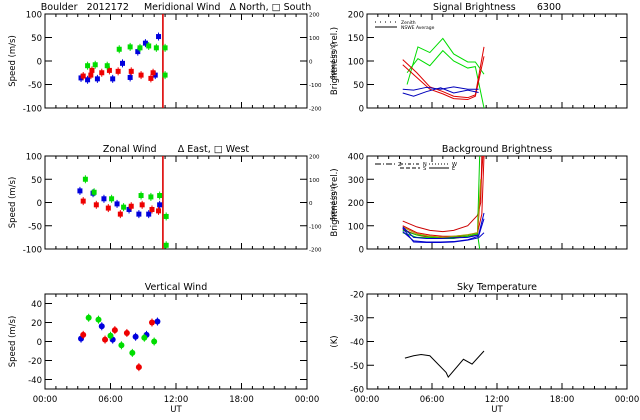  What do you see at coordinates (357, 296) in the screenshot?
I see `y-tick-label: -20` at bounding box center [357, 296].